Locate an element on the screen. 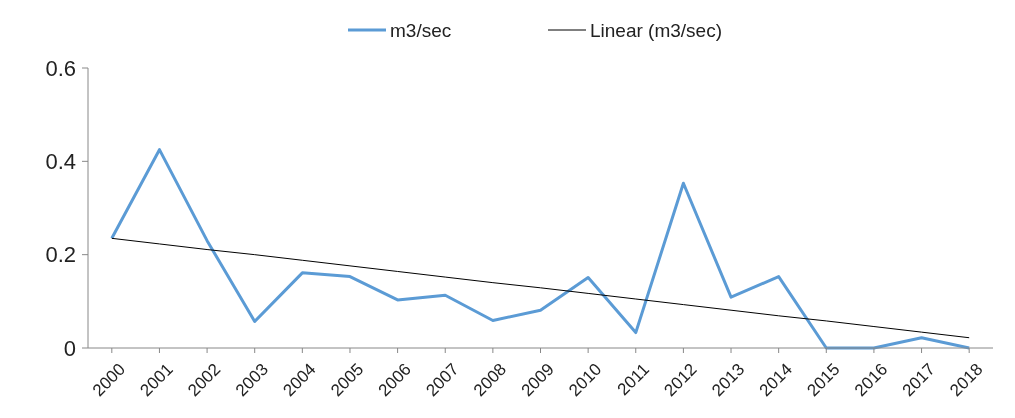 This screenshot has height=418, width=1015. legend-label: Linear (m3/sec) is located at coordinates (656, 30).